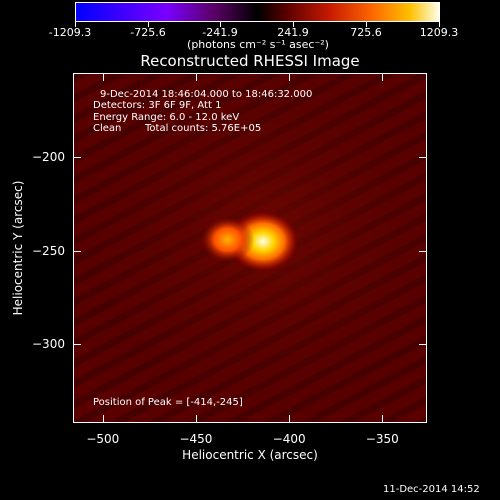 This screenshot has height=500, width=500. I want to click on colorbar-tick-label: -725.6, so click(148, 32).